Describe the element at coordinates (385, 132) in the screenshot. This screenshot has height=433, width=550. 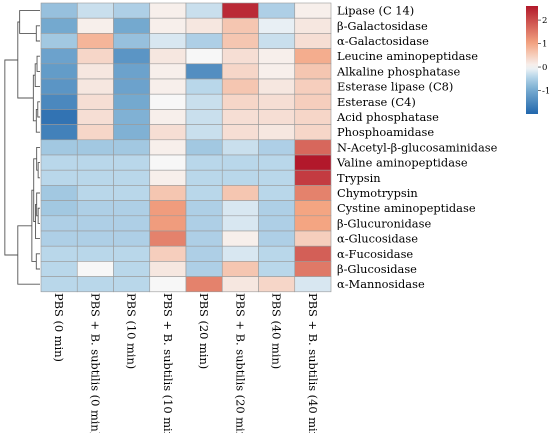
I see `row-label: Phosphoamidase` at that location.